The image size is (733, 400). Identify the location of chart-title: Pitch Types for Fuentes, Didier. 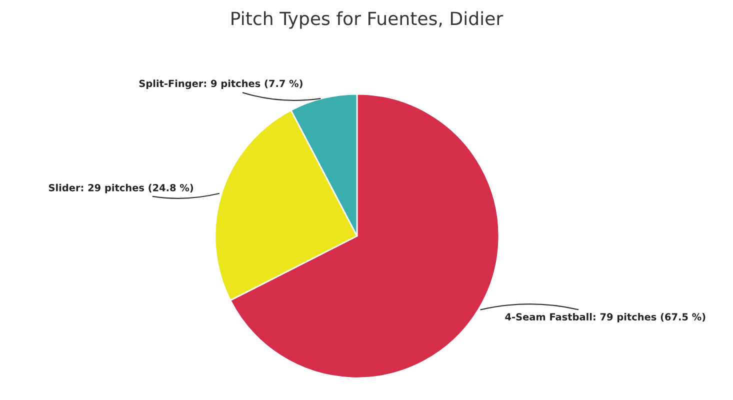
(368, 20).